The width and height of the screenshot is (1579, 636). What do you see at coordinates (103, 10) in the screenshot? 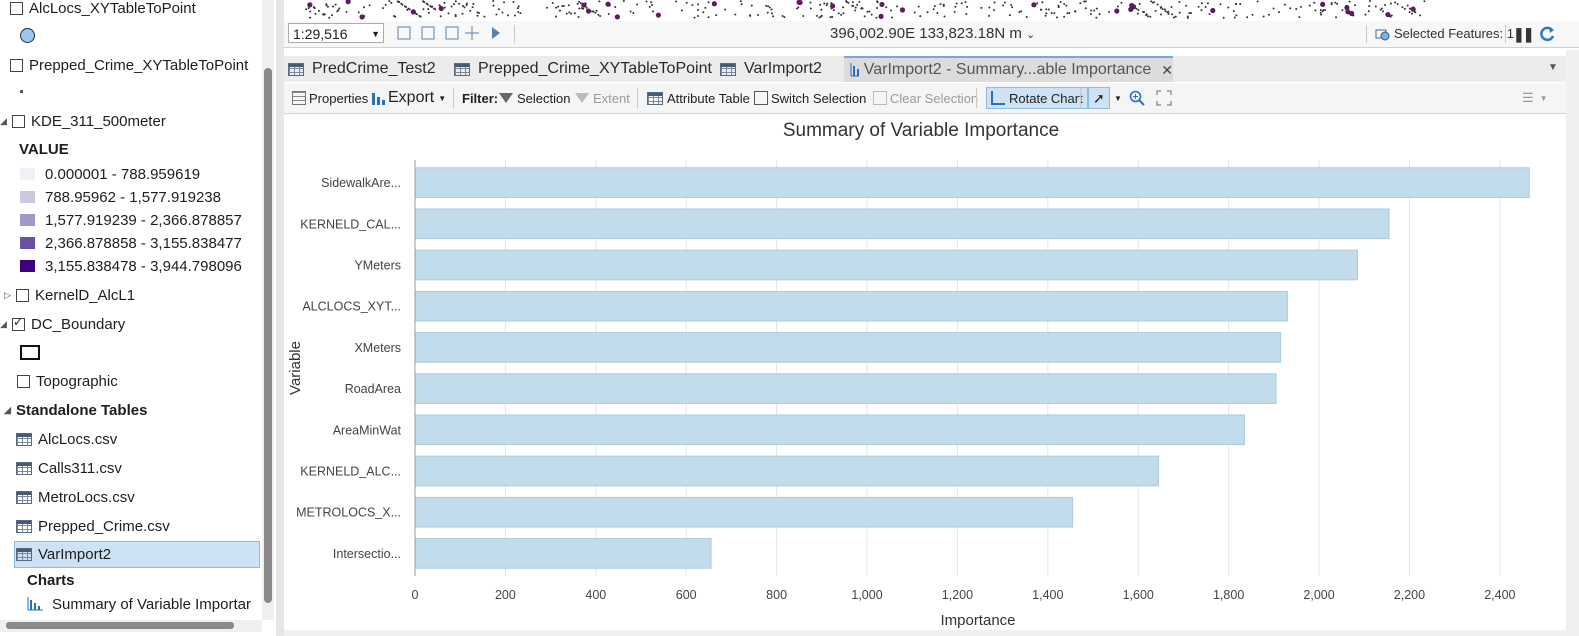
I see `layer-row-alclocs: AlcLocs_XYTableToPoint` at bounding box center [103, 10].